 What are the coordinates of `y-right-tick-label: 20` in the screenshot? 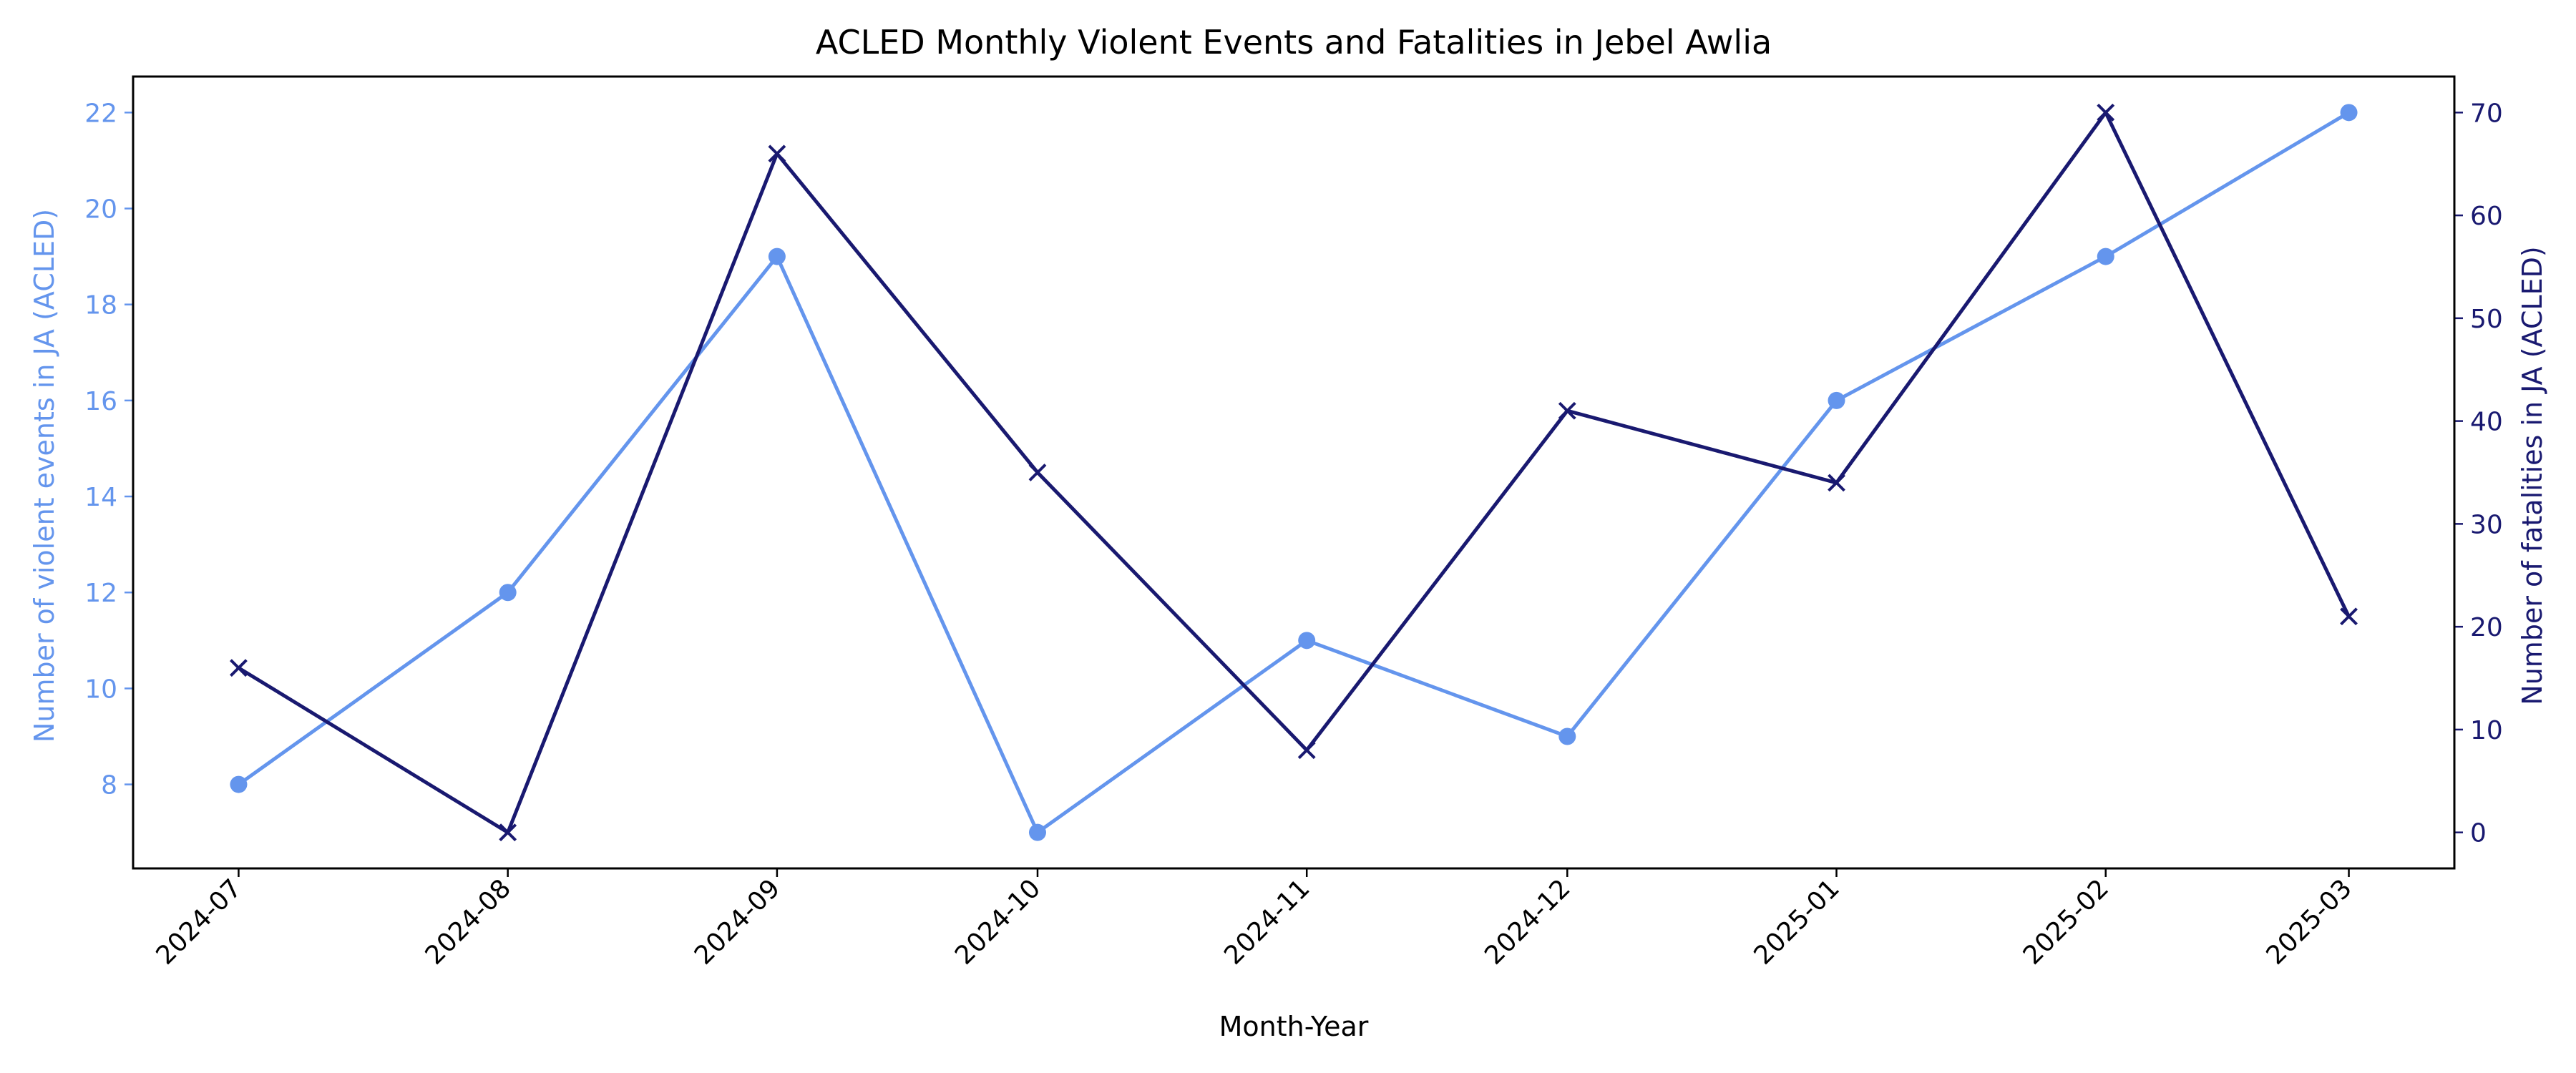 It's located at (2486, 627).